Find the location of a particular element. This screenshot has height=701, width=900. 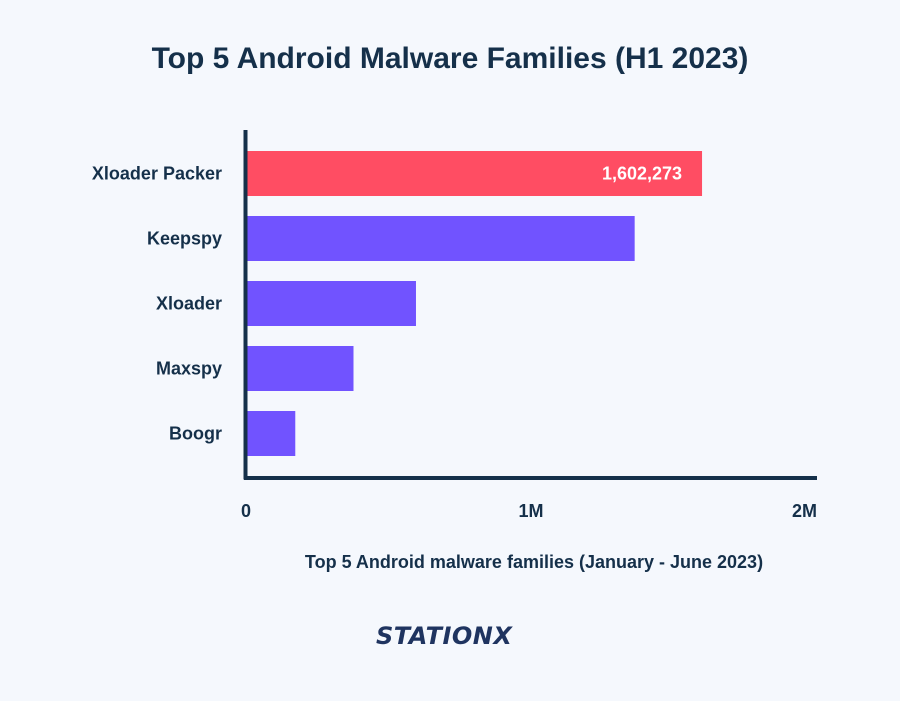

bar-xloader-packer is located at coordinates (475, 173).